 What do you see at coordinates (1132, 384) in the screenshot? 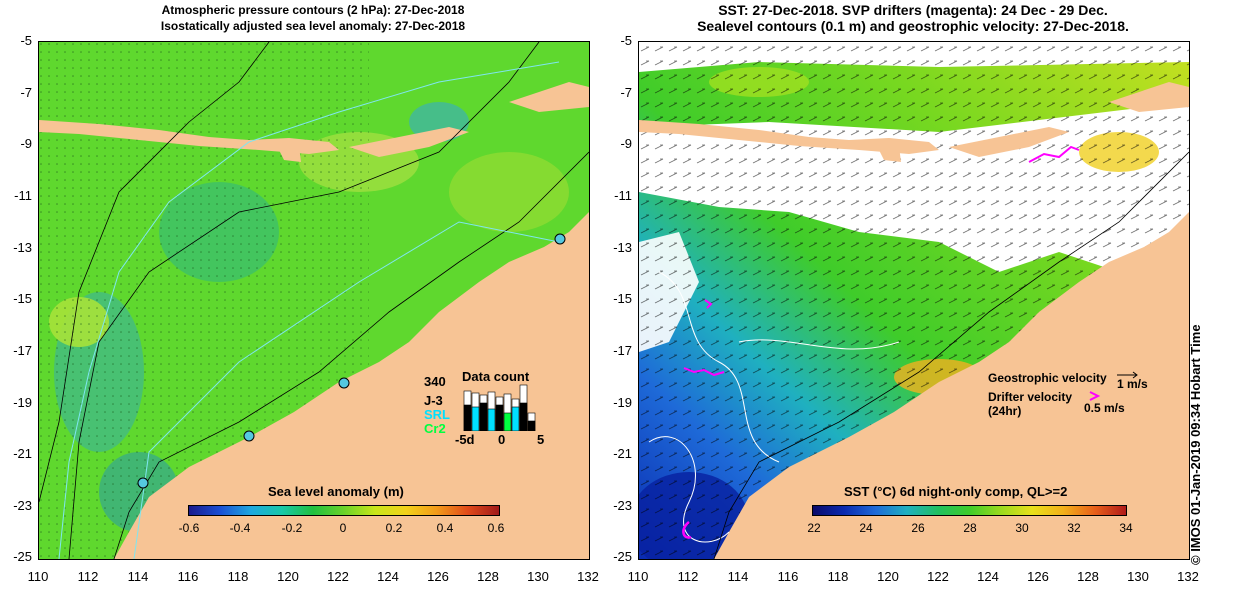
I see `geostrophic-scale-label: 1 m/s` at bounding box center [1132, 384].